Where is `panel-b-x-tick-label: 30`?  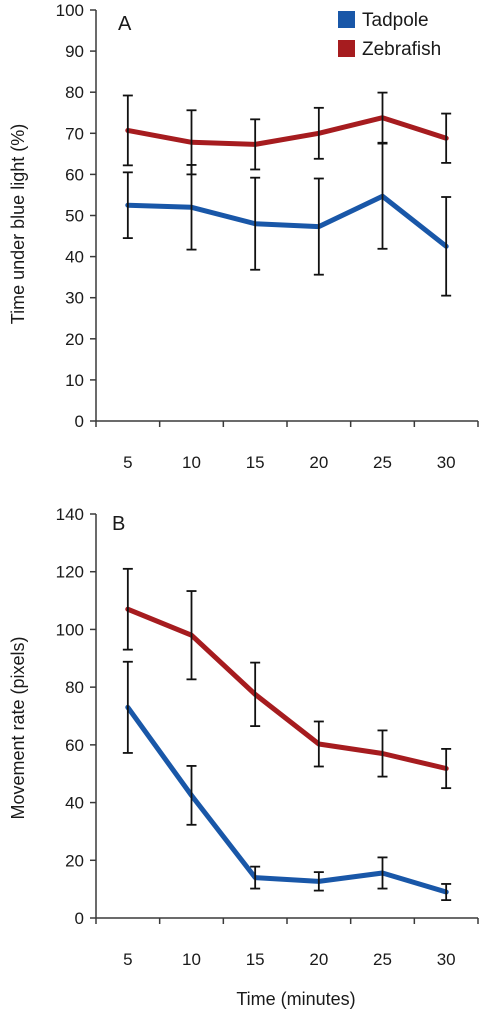 panel-b-x-tick-label: 30 is located at coordinates (446, 959).